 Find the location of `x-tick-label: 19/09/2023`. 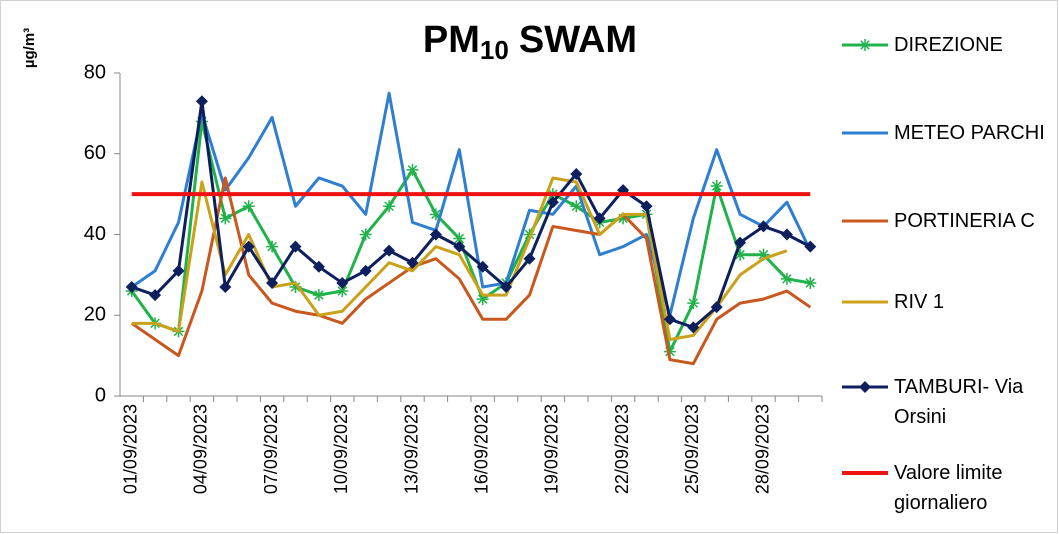

x-tick-label: 19/09/2023 is located at coordinates (552, 449).